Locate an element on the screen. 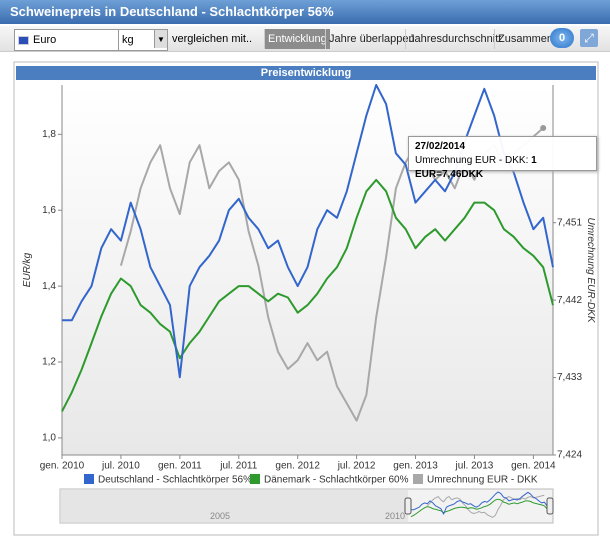 The width and height of the screenshot is (610, 536). panel-title: Preisentwicklung is located at coordinates (306, 73).